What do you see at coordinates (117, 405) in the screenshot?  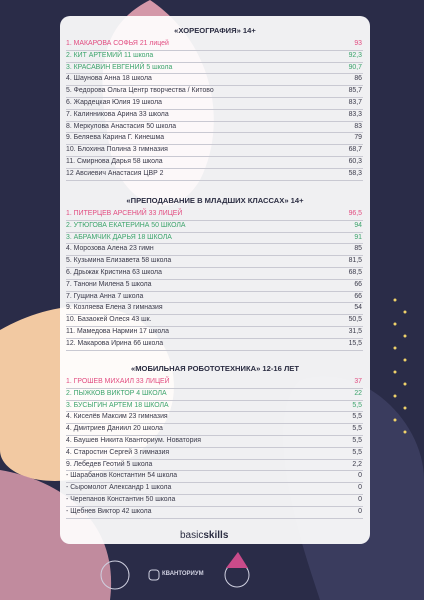 I see `participant: 3. БУСЫГИН АРТЕМ 18 ШКОЛА` at bounding box center [117, 405].